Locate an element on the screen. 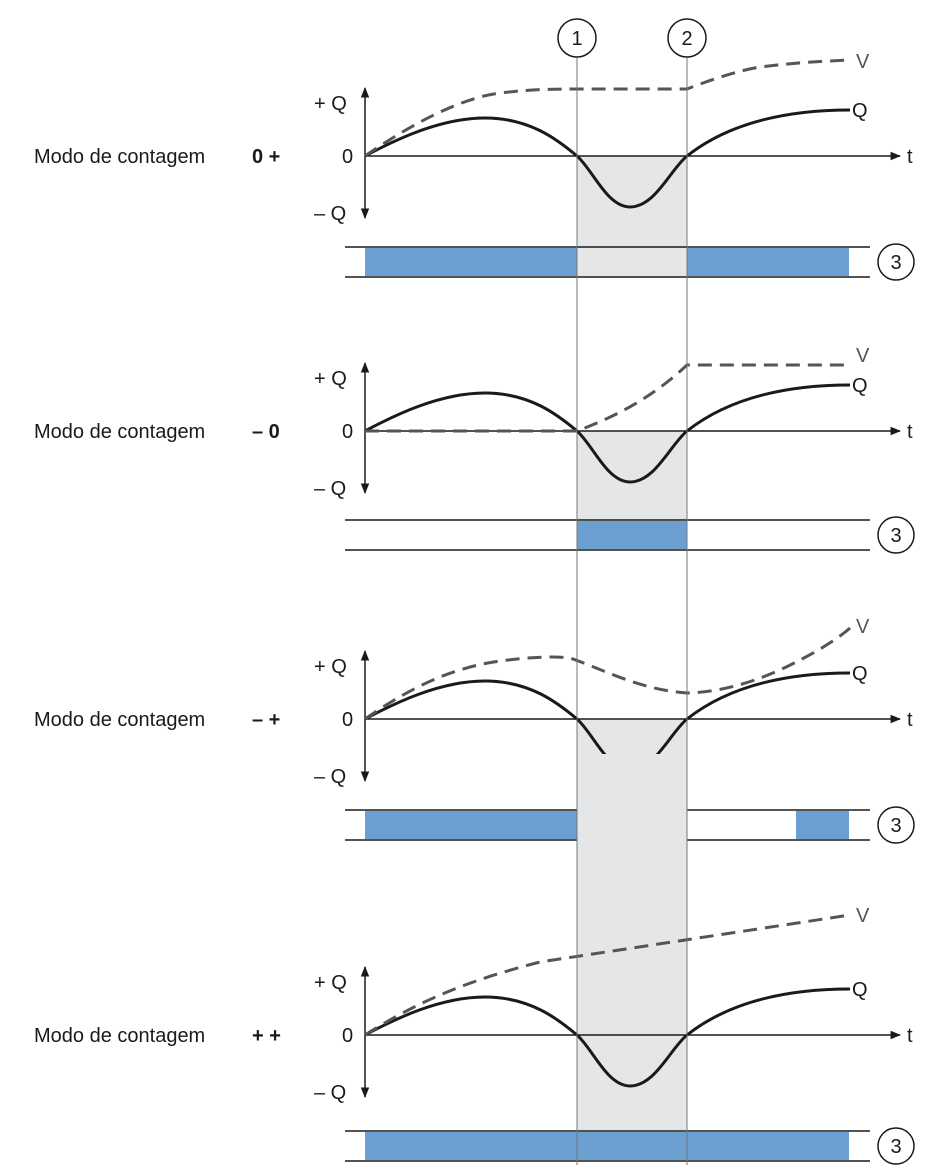  reference-marker-1-circle is located at coordinates (577, 38).